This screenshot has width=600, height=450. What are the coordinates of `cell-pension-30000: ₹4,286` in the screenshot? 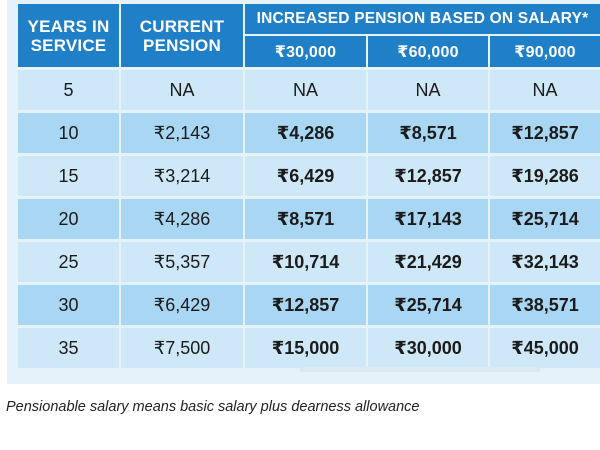 It's located at (306, 132).